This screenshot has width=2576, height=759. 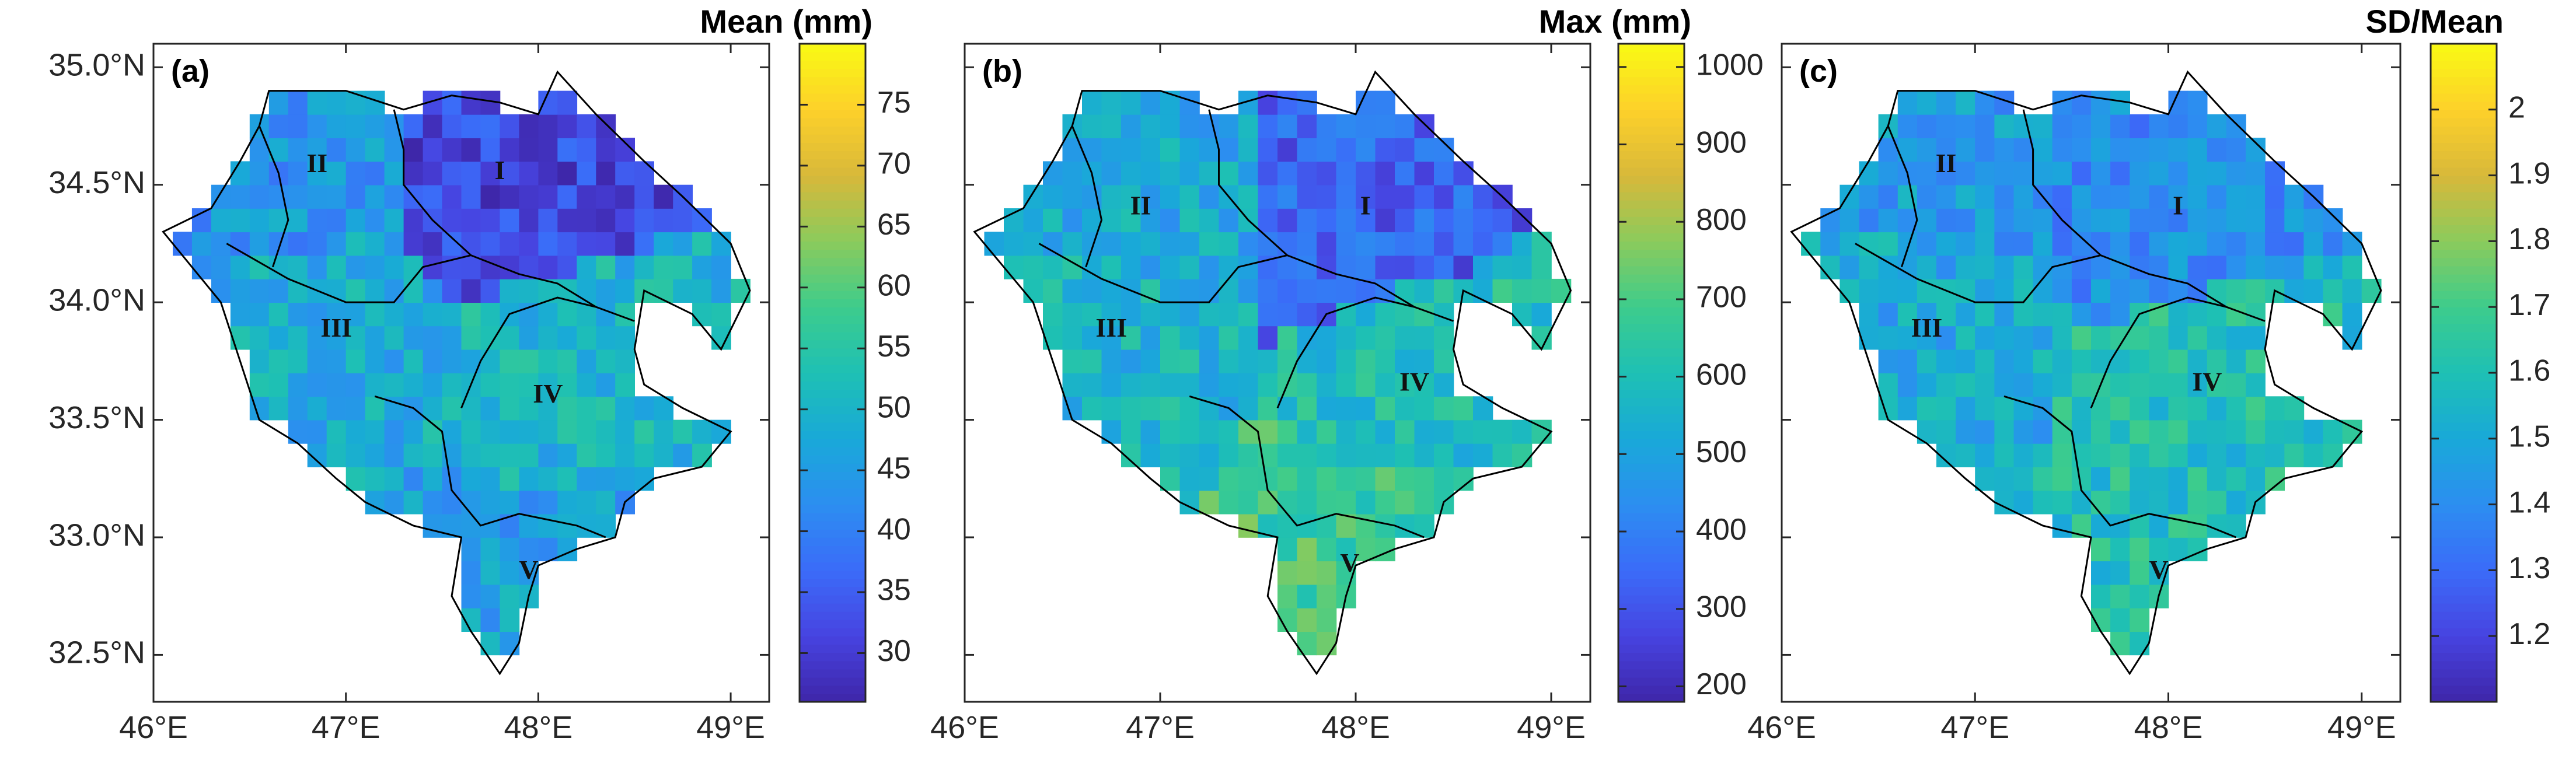 I want to click on y-tick-label: 32.5°N, so click(x=96, y=652).